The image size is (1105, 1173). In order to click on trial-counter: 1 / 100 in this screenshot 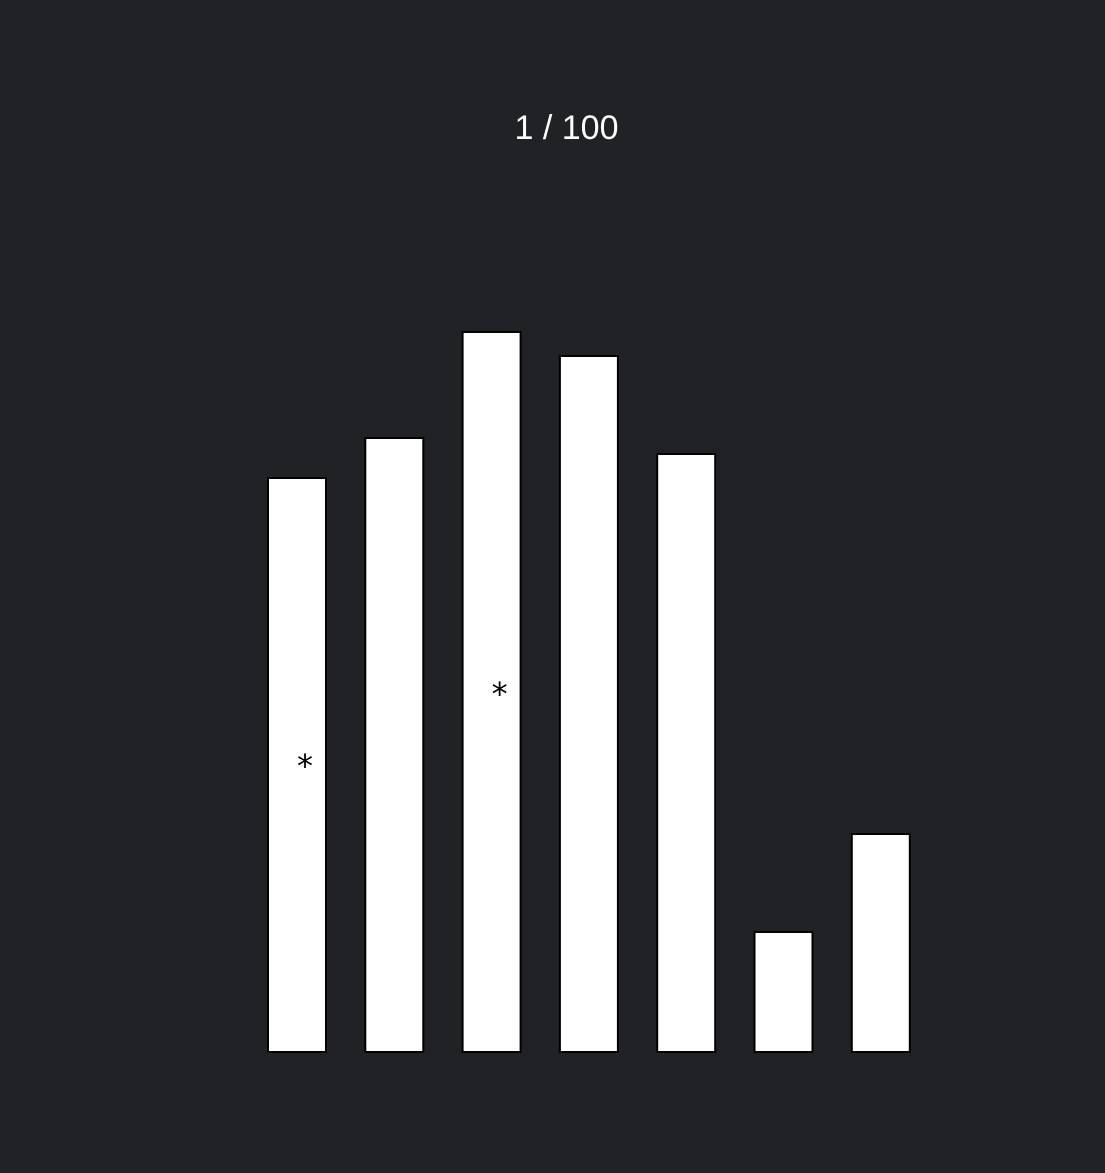, I will do `click(566, 128)`.